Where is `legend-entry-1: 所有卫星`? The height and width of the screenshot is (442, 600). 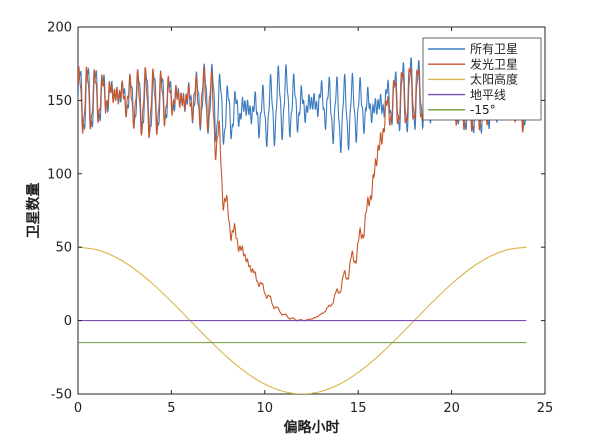
legend-entry-1: 所有卫星 is located at coordinates (494, 49).